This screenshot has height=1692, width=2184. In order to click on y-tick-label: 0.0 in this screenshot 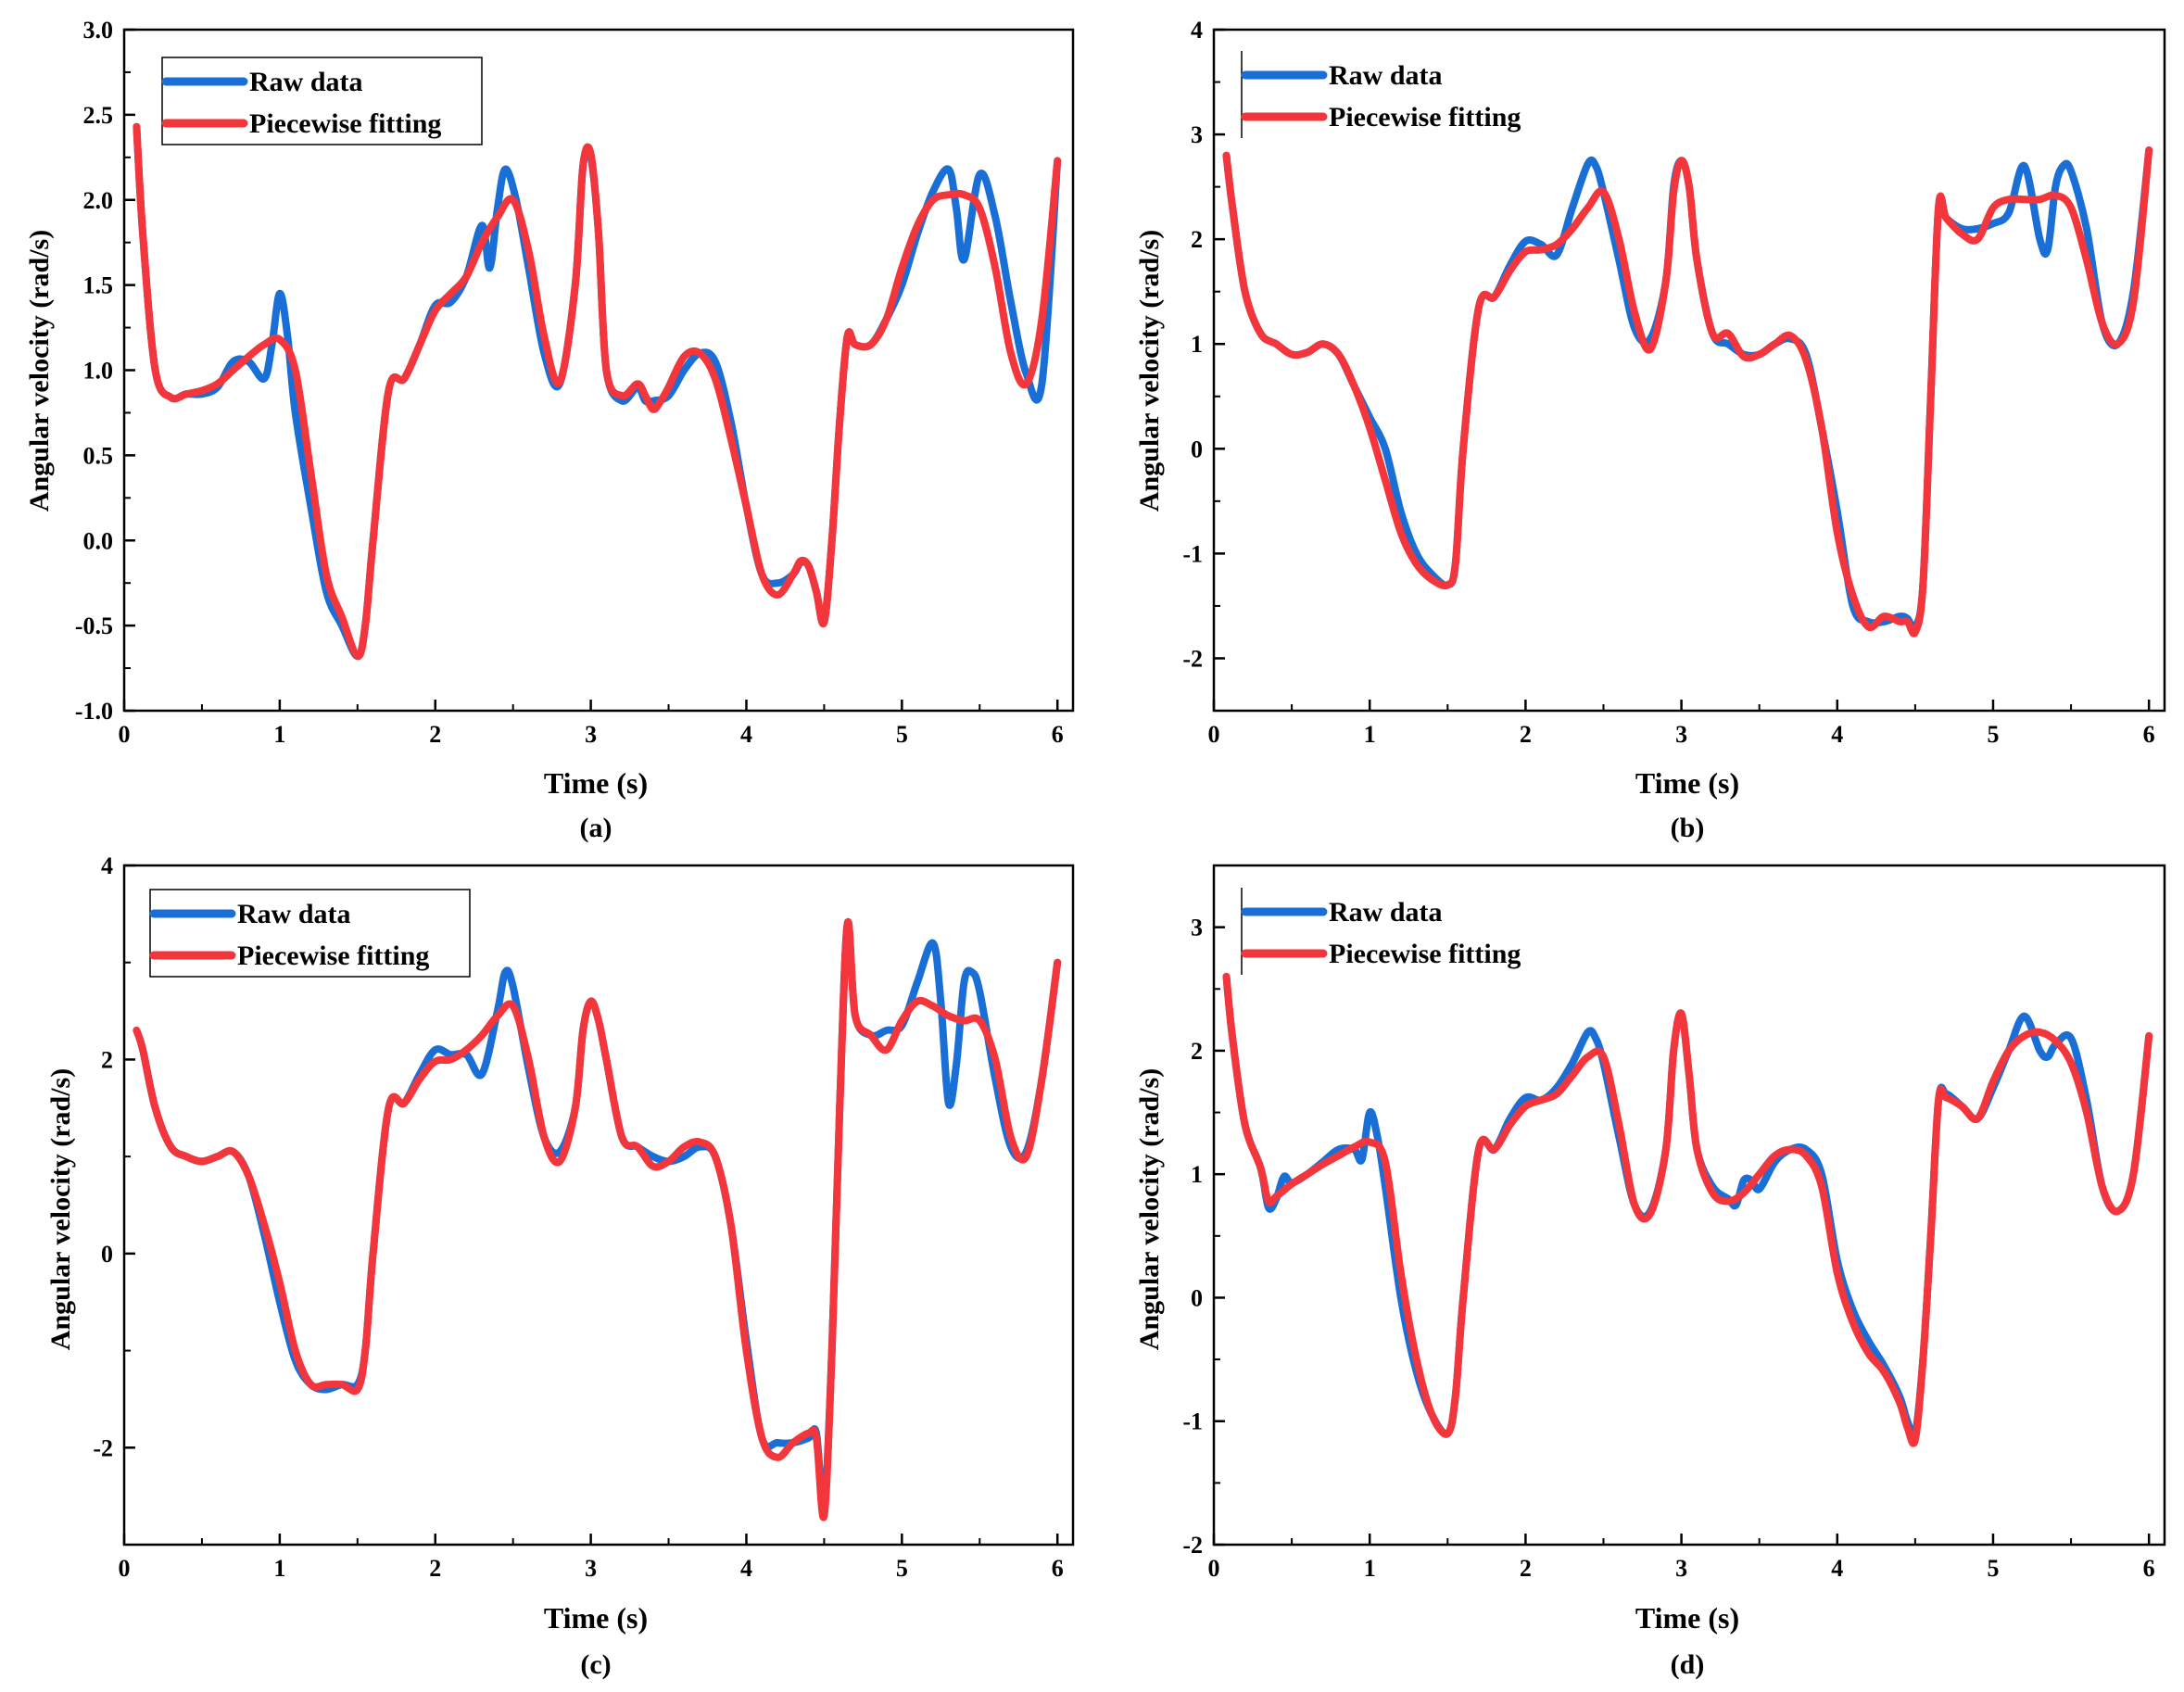, I will do `click(98, 540)`.